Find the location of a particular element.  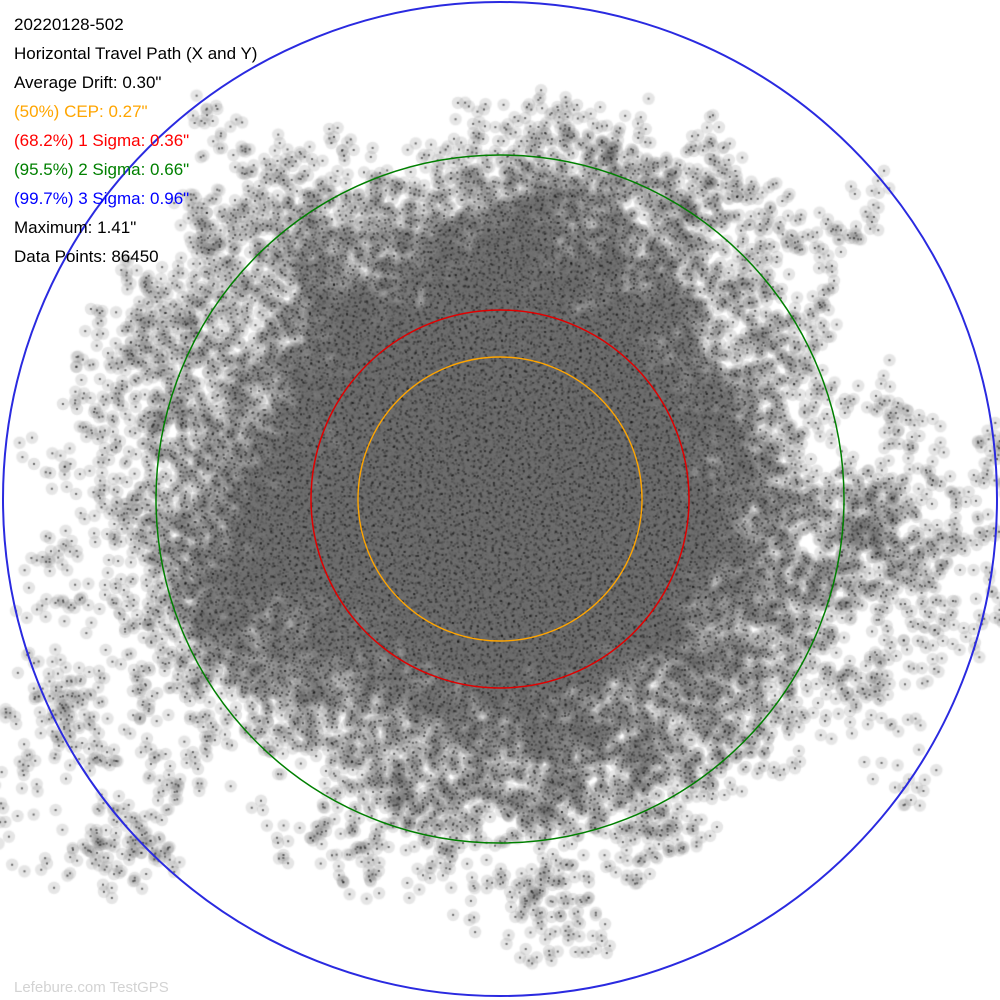

stat-one-sigma: (68.2%) 1 Sigma: 0.36" is located at coordinates (102, 140).